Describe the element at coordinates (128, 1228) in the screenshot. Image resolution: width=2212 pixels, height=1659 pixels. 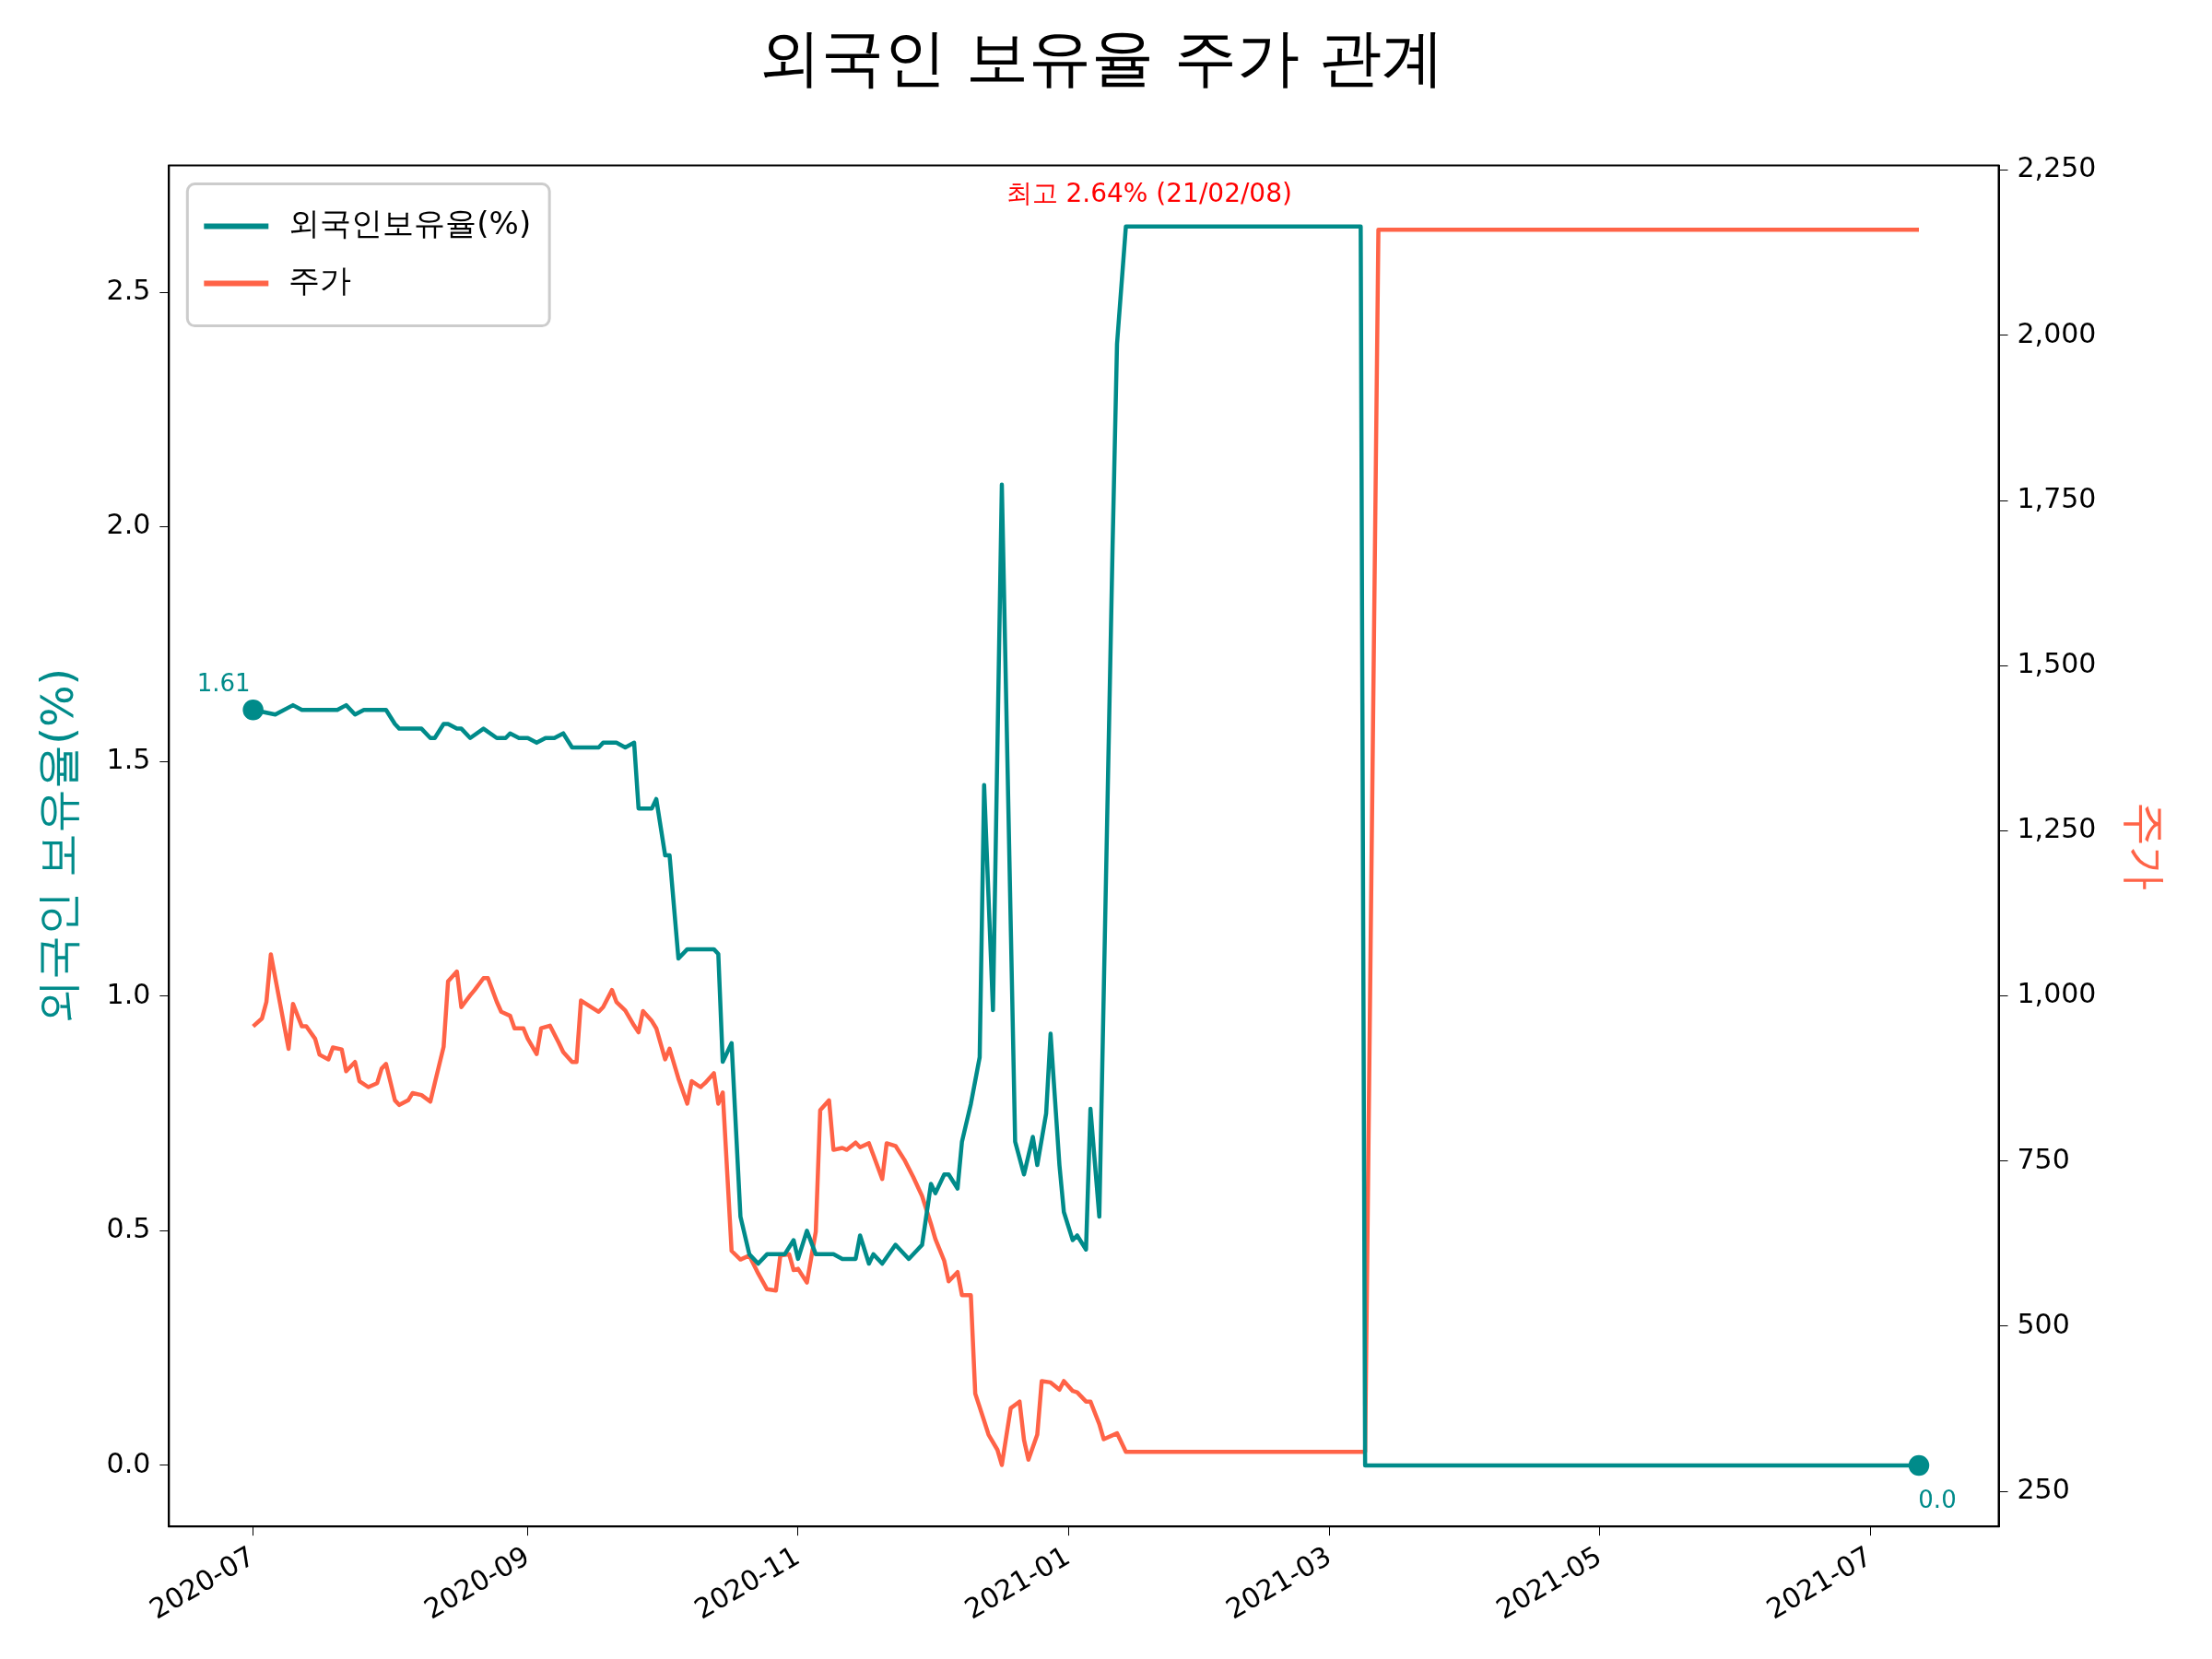
I see `y-tick-label: 0.5` at that location.